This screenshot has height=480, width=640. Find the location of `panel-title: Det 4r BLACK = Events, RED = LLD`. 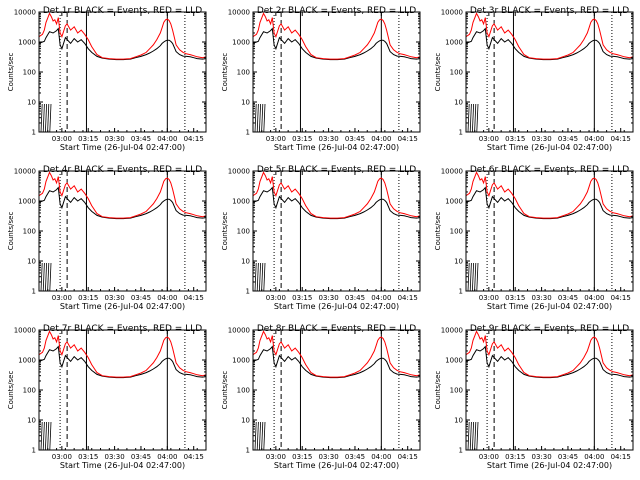

panel-title: Det 4r BLACK = Events, RED = LLD is located at coordinates (122, 170).